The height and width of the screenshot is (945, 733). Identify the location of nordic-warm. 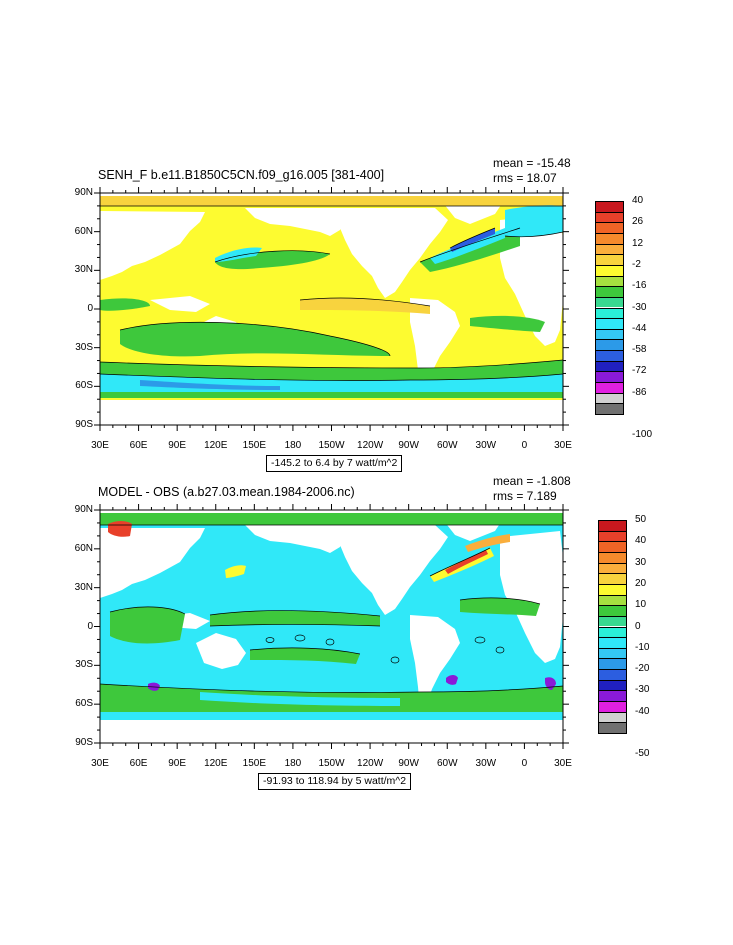
(487, 543).